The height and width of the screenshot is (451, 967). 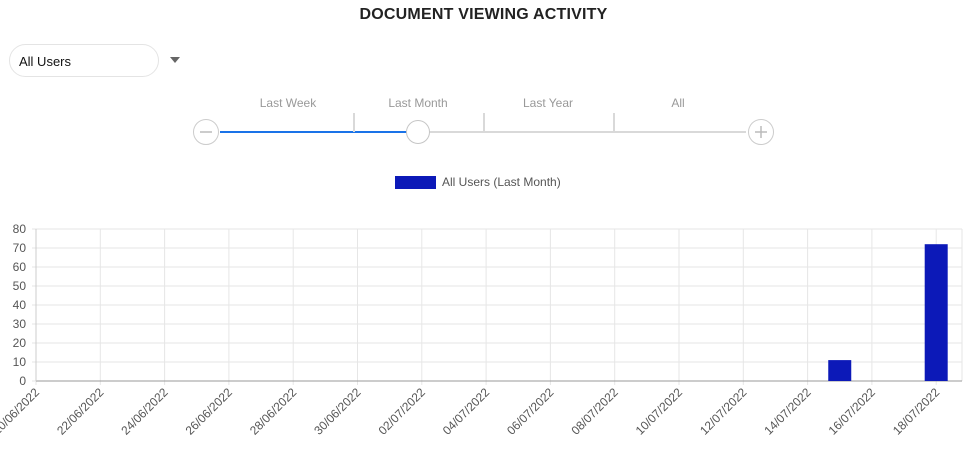 What do you see at coordinates (288, 103) in the screenshot?
I see `range-label-last-week: Last Week` at bounding box center [288, 103].